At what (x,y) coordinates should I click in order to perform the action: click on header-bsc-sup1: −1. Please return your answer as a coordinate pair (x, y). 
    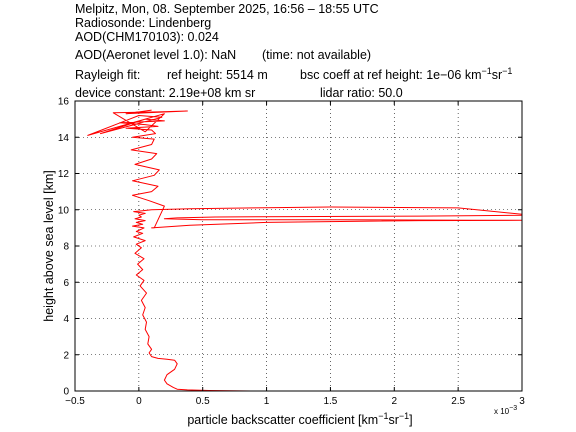
    Looking at the image, I should click on (486, 71).